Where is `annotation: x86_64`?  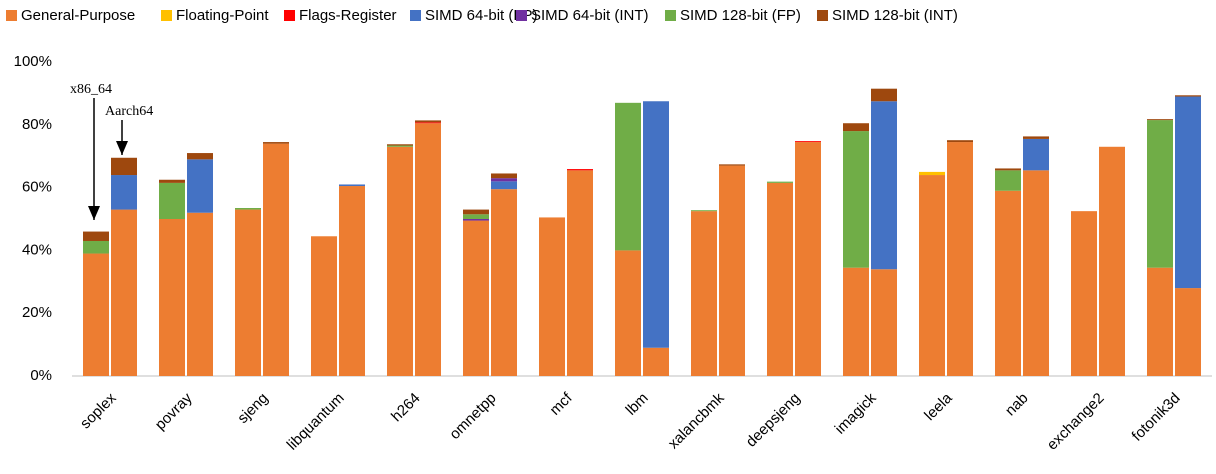 annotation: x86_64 is located at coordinates (91, 89).